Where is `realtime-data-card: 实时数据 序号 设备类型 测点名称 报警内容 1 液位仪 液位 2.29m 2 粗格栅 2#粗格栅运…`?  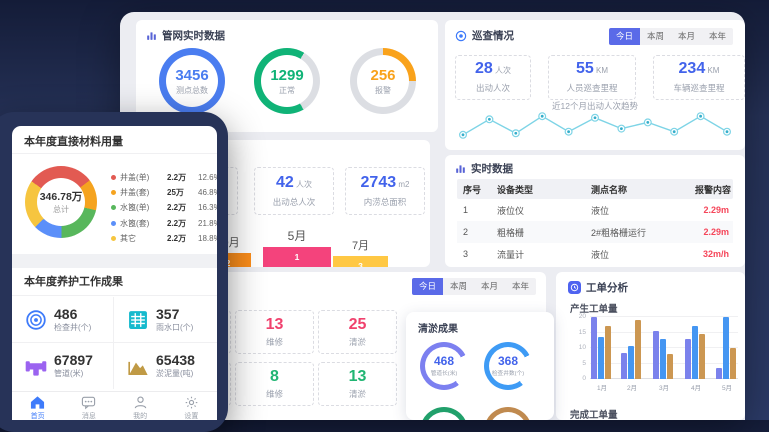
realtime-data-card: 实时数据 序号 设备类型 测点名称 报警内容 1 液位仪 液位 2.29m 2 粗格栅 2#粗格栅运… is located at coordinates (595, 211).